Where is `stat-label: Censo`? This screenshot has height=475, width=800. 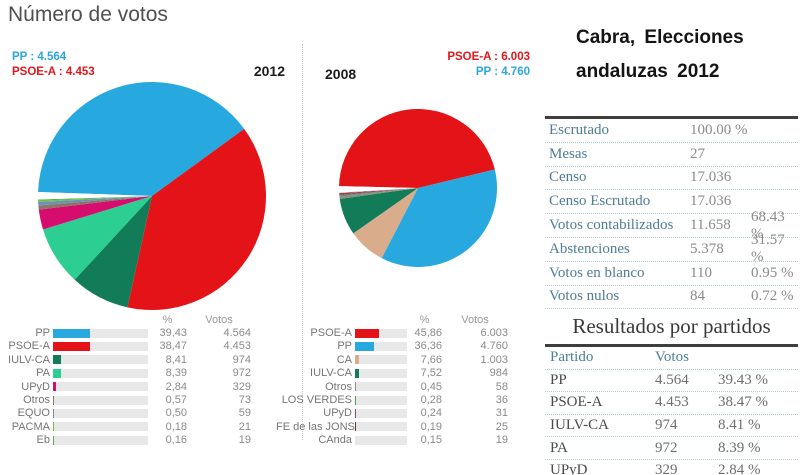
stat-label: Censo is located at coordinates (568, 177).